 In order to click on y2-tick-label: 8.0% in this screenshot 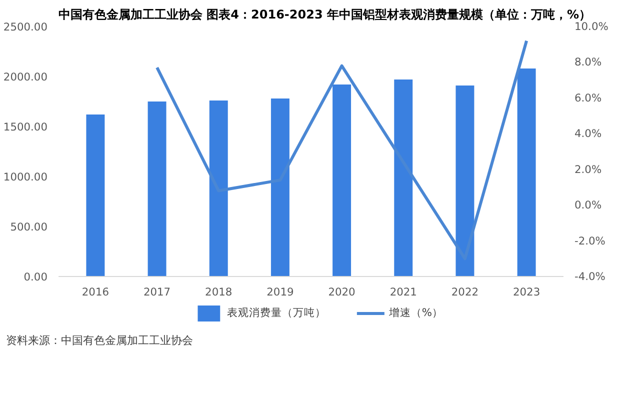, I will do `click(588, 62)`.